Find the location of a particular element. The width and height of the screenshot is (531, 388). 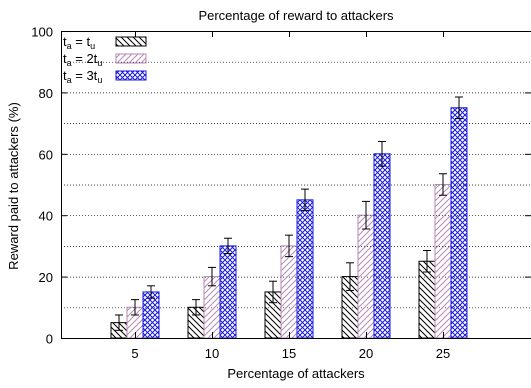

y-tick-label: 60 is located at coordinates (46, 154).